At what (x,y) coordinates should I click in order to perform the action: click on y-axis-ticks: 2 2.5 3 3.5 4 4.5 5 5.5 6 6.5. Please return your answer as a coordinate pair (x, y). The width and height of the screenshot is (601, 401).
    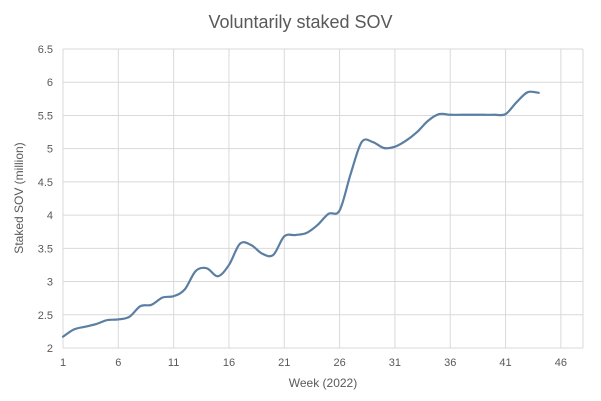
    Looking at the image, I should click on (45, 199).